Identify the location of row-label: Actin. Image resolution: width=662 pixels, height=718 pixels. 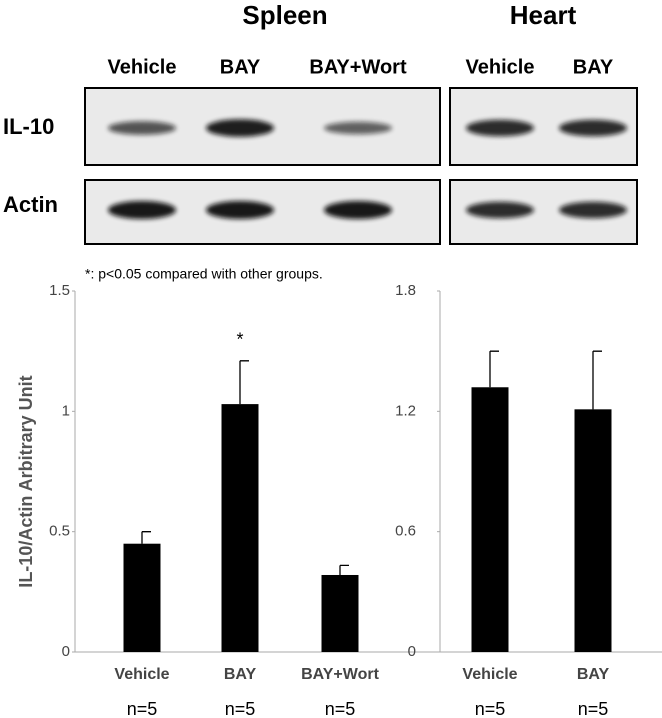
(30, 204).